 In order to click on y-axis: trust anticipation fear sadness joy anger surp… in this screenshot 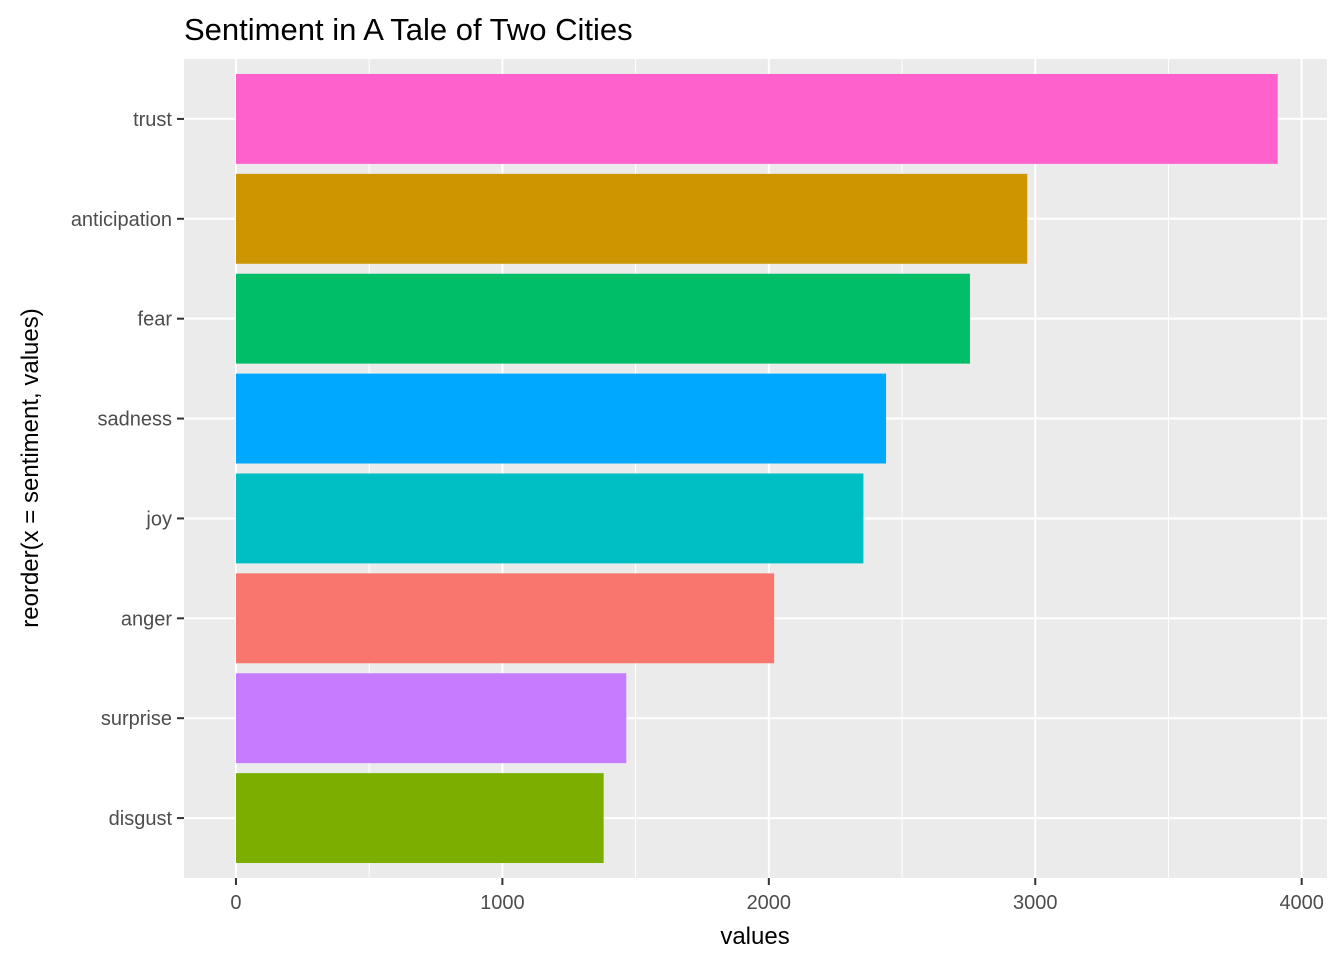, I will do `click(127, 469)`.